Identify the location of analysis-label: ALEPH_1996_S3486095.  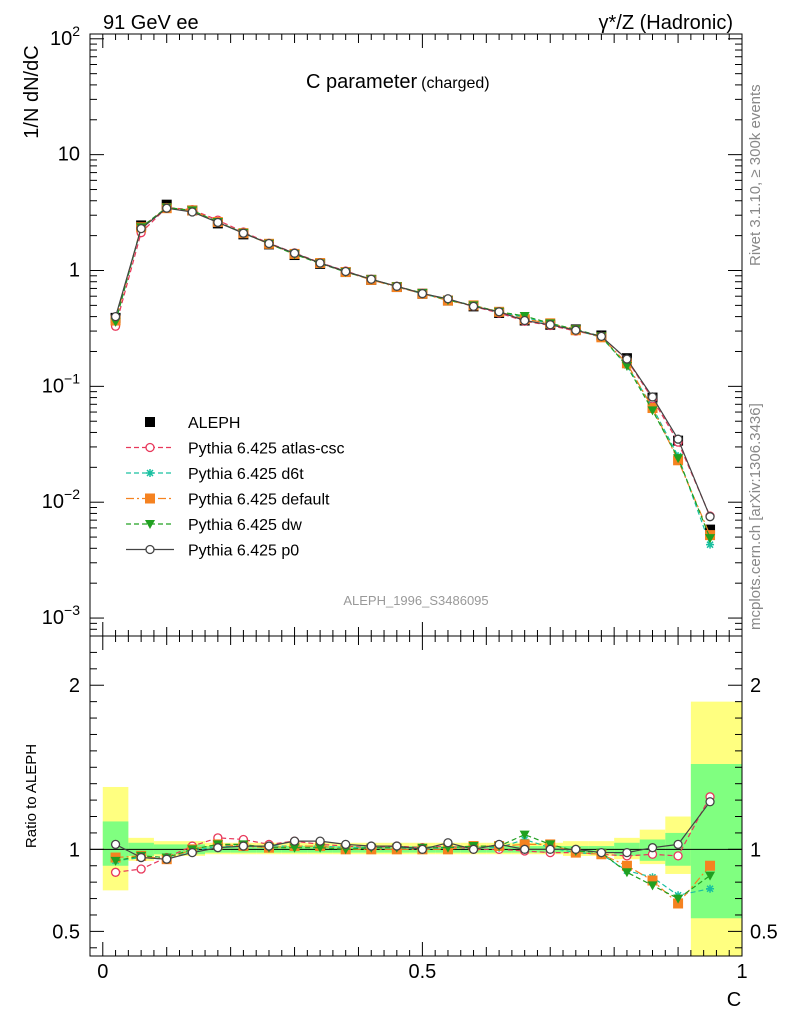
(415, 600).